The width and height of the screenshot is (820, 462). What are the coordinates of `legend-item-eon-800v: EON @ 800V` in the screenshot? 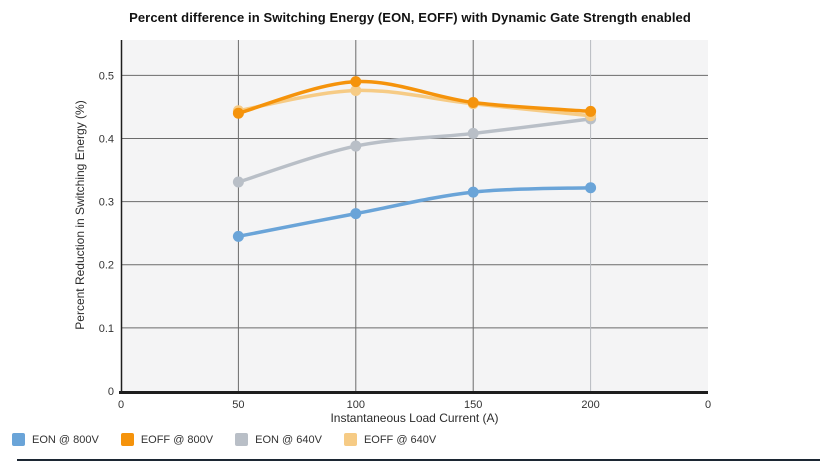 It's located at (55, 439).